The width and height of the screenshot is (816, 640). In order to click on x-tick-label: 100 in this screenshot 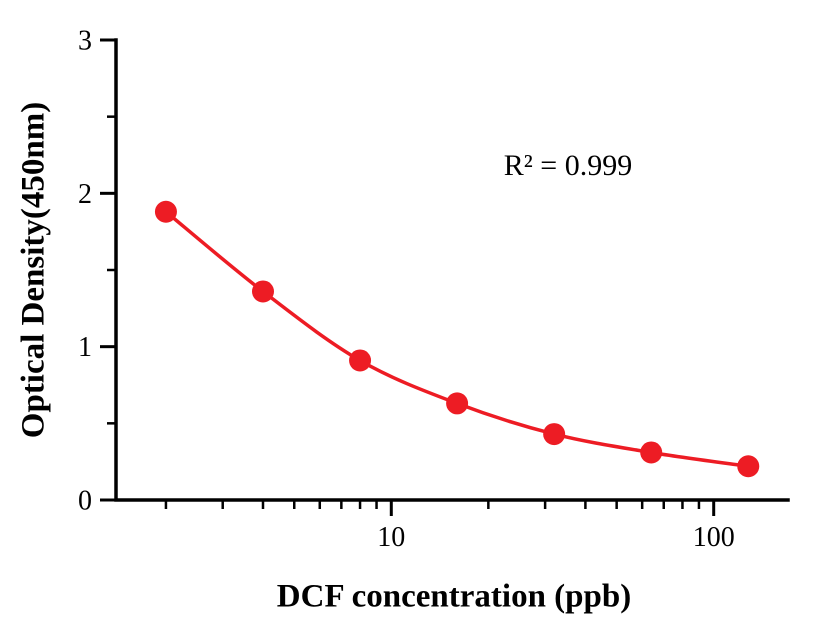, I will do `click(714, 537)`.